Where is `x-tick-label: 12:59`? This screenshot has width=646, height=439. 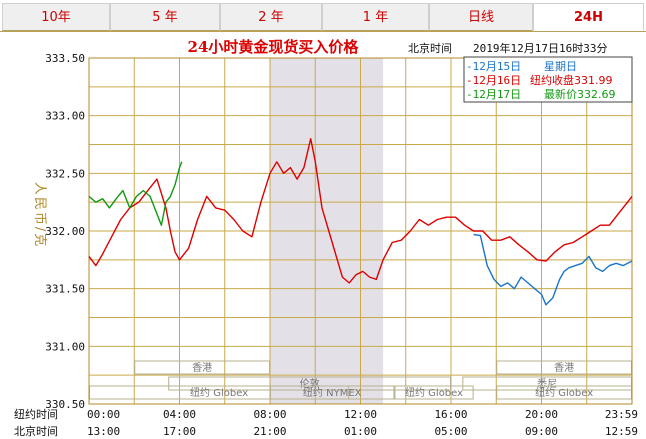 x-tick-label: 12:59 is located at coordinates (621, 431).